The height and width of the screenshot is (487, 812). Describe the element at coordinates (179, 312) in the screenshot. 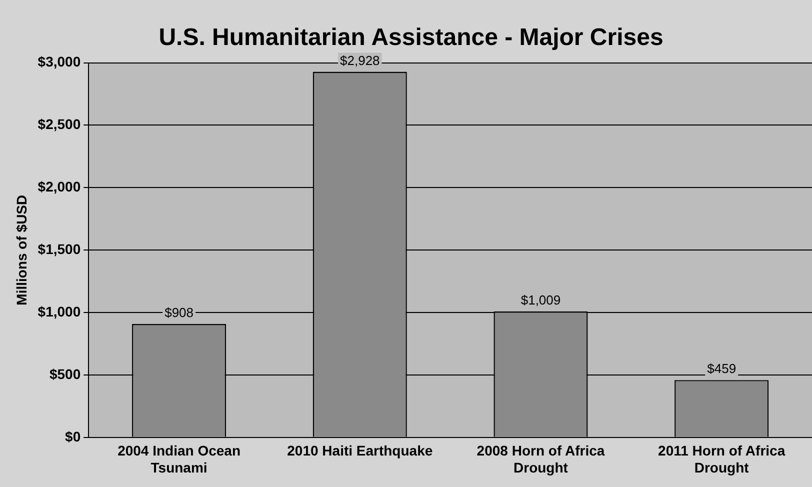

I see `data-label: $908` at that location.